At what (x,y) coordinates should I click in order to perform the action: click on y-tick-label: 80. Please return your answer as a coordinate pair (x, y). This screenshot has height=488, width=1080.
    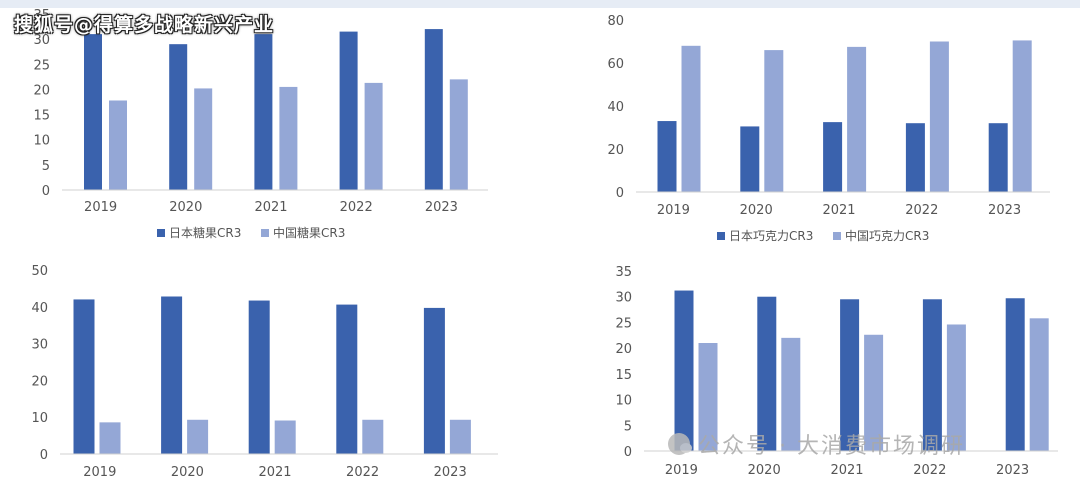
    Looking at the image, I should click on (615, 21).